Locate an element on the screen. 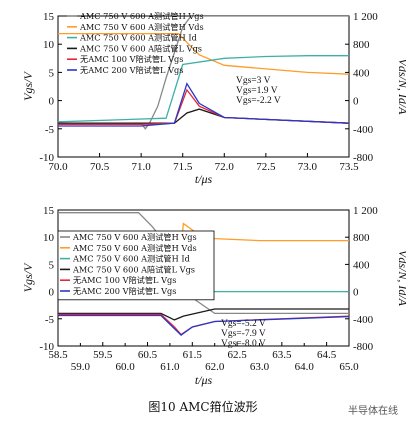 This screenshot has width=406, height=426. annotation-2: Vgs=-7.9 V is located at coordinates (243, 334).